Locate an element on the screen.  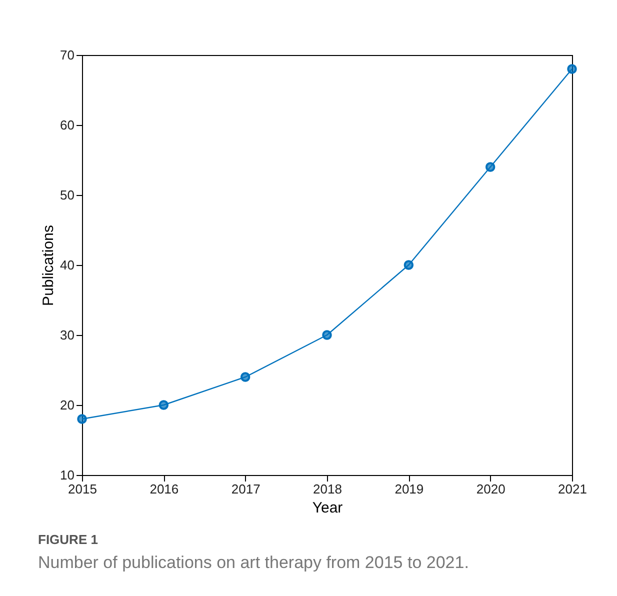
y-tick-label: 50 is located at coordinates (67, 195).